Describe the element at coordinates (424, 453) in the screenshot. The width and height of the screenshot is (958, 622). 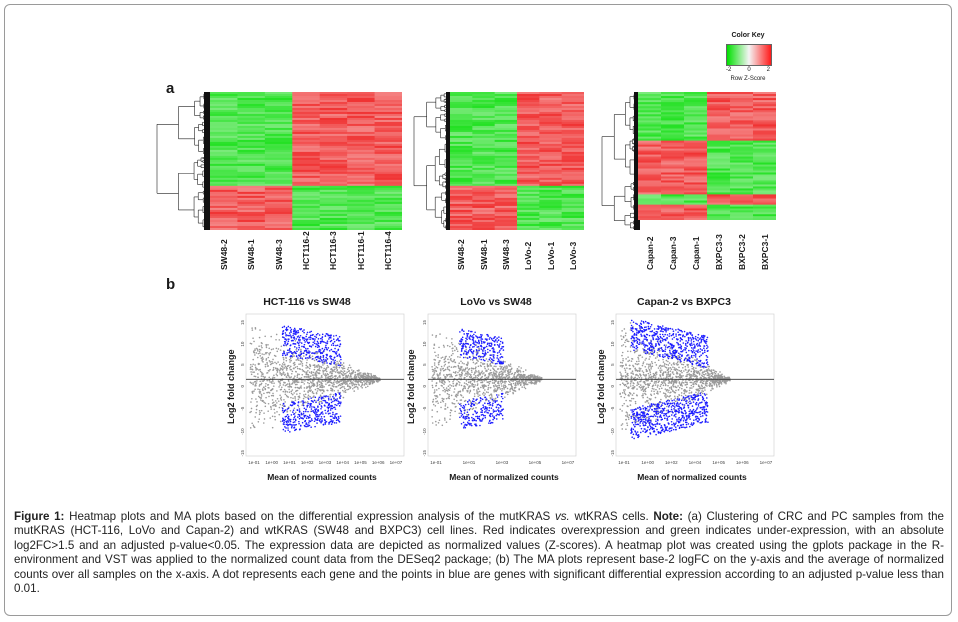
I see `ma-y-tick: -15` at that location.